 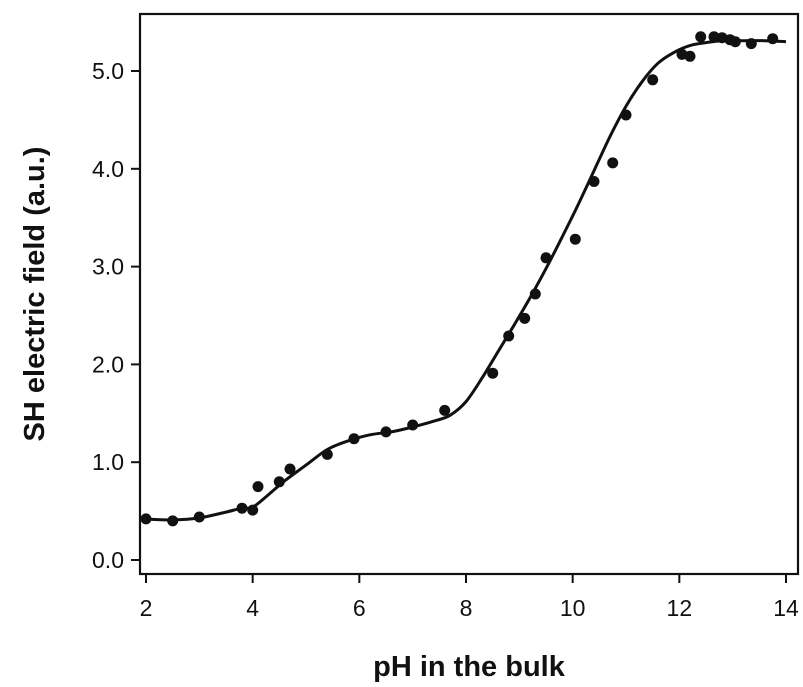 What do you see at coordinates (469, 667) in the screenshot?
I see `x-axis-title: pH in the bulk` at bounding box center [469, 667].